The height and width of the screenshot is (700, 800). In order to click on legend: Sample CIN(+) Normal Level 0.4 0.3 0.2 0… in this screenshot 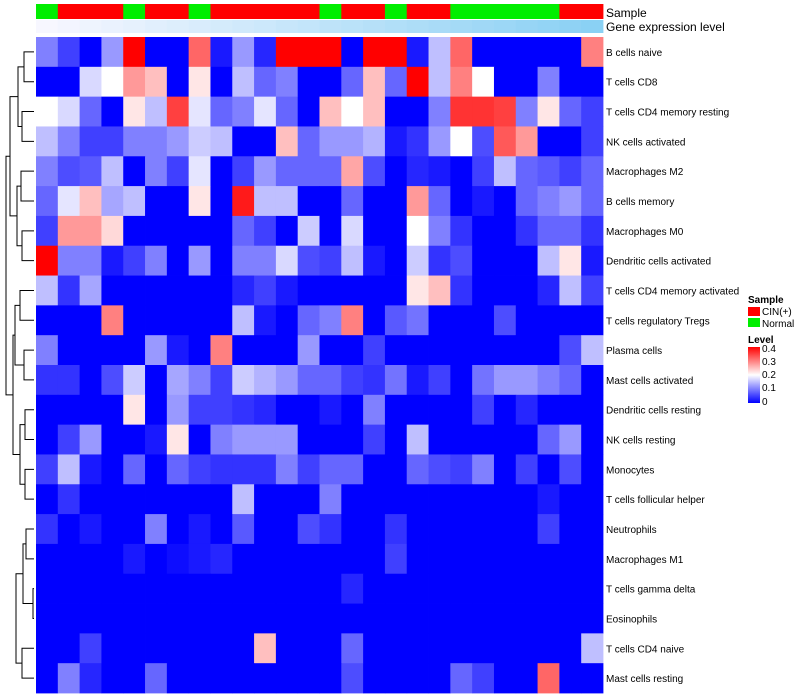, I will do `click(771, 351)`.